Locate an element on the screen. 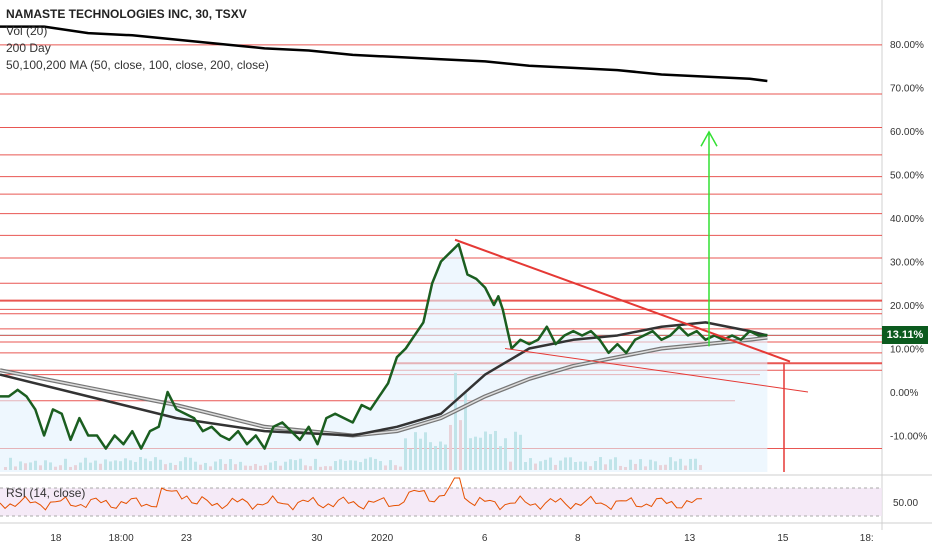 The width and height of the screenshot is (932, 550). y-tick-label: 70.00% is located at coordinates (907, 89).